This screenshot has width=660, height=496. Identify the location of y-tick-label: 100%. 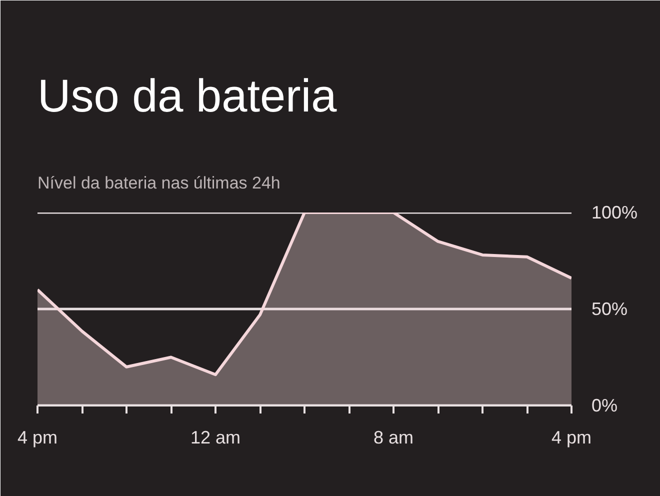
(615, 212).